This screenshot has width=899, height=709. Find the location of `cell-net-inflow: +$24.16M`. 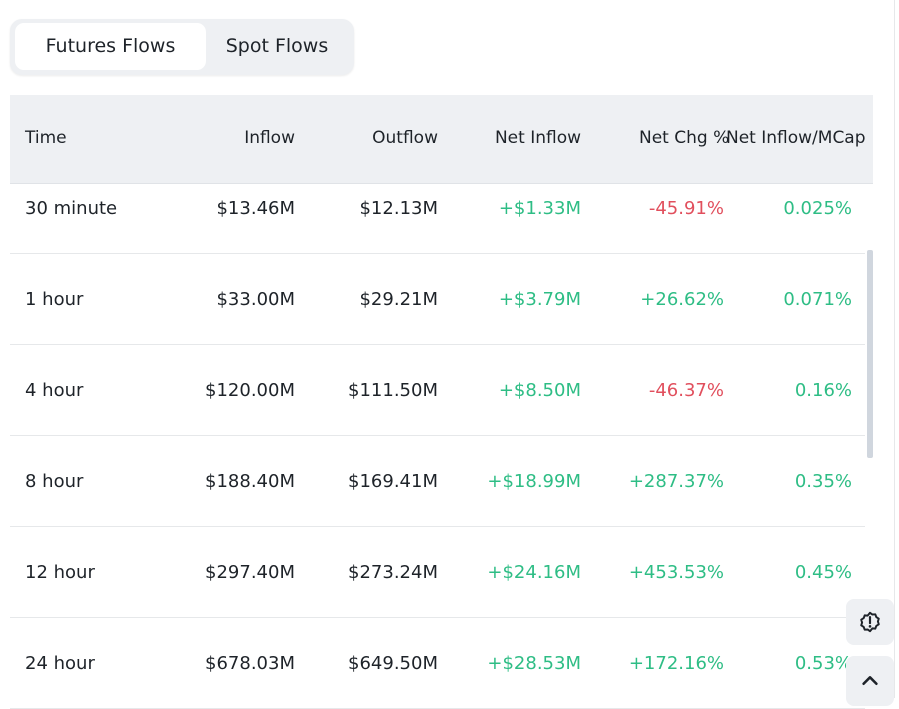

cell-net-inflow: +$24.16M is located at coordinates (534, 572).